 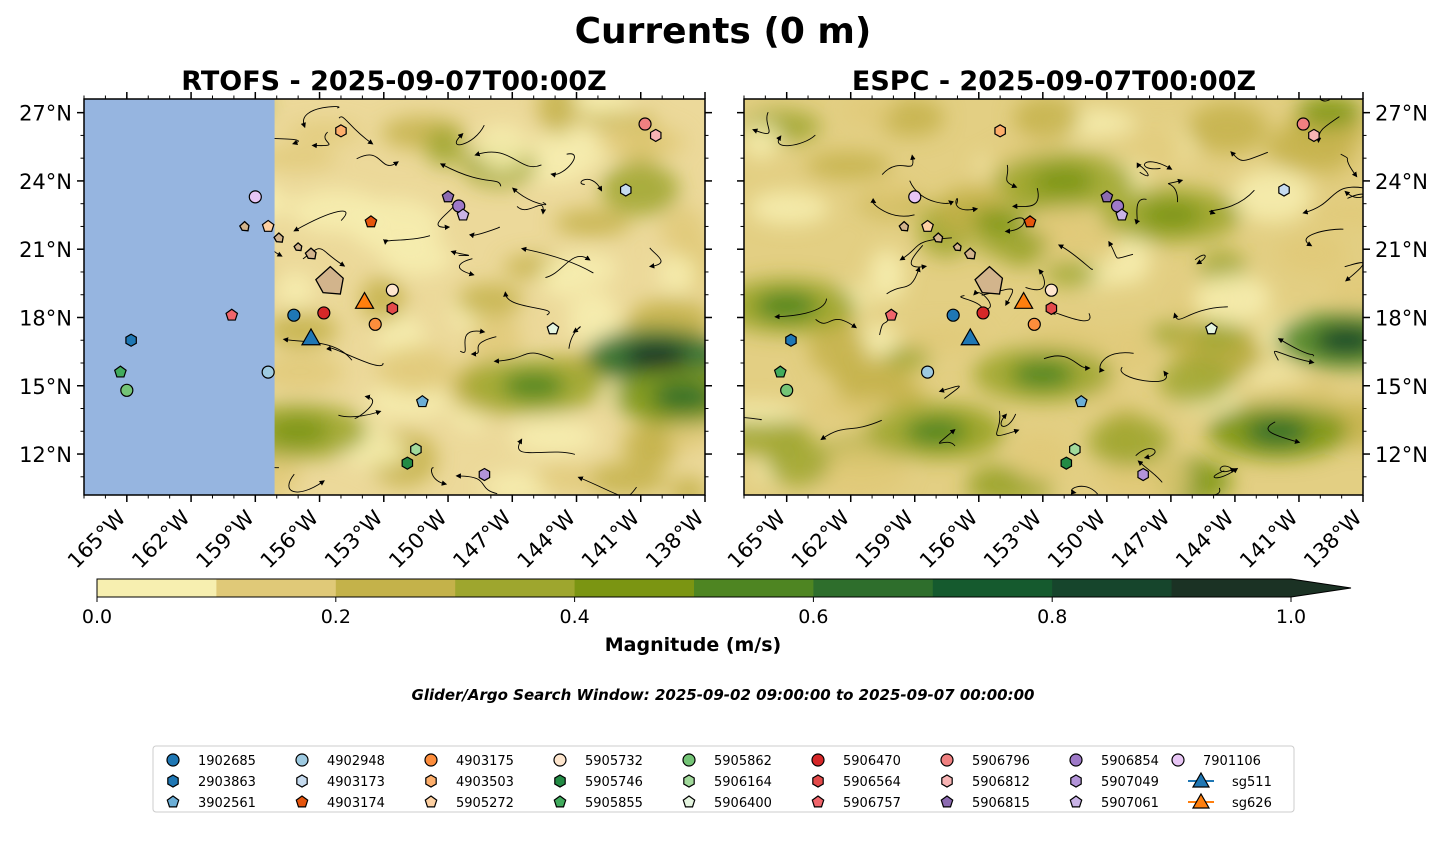 I want to click on legend-label: 5906854, so click(x=1130, y=761).